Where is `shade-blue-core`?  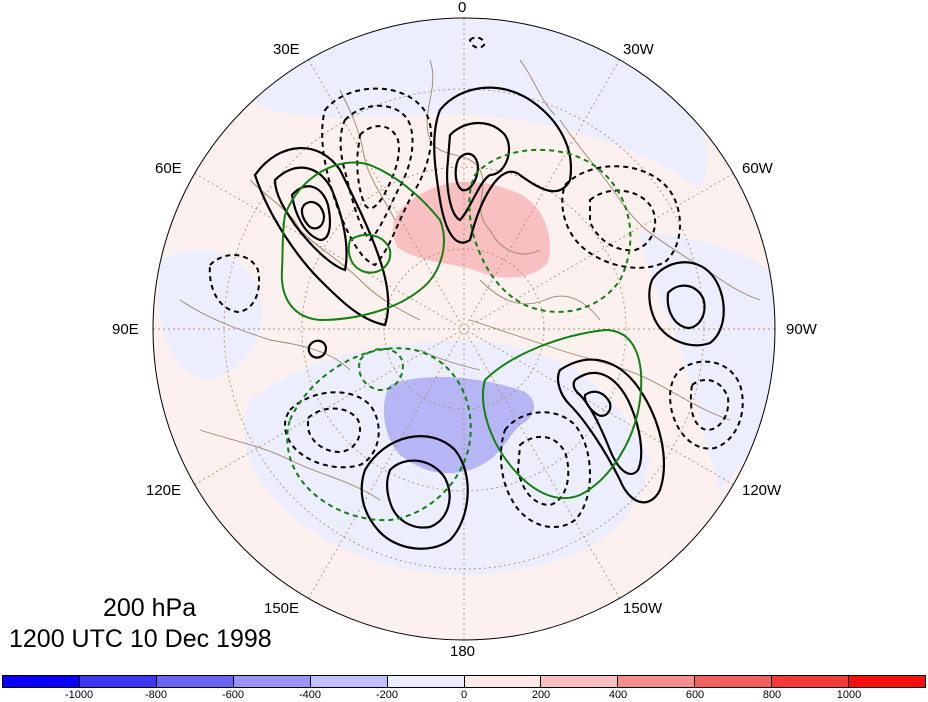 shade-blue-core is located at coordinates (459, 425).